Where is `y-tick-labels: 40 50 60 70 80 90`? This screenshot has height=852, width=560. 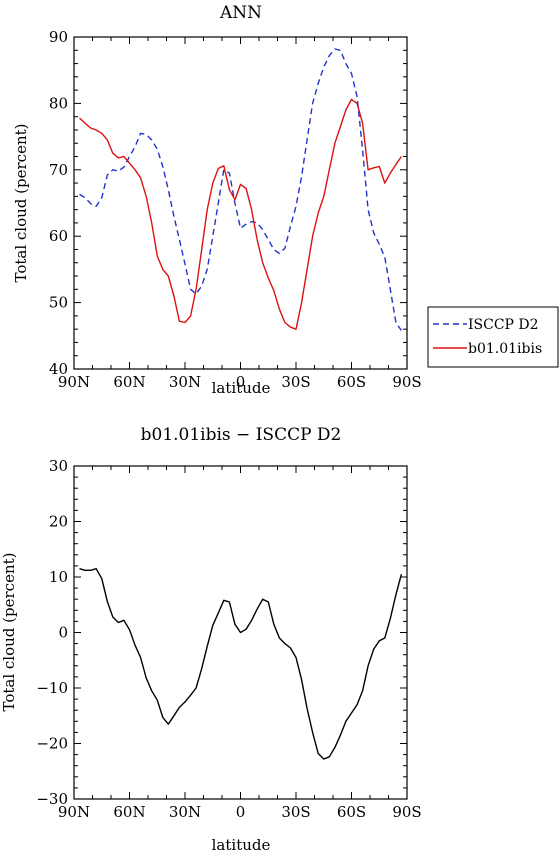
y-tick-labels: 40 50 60 70 80 90 is located at coordinates (58, 203).